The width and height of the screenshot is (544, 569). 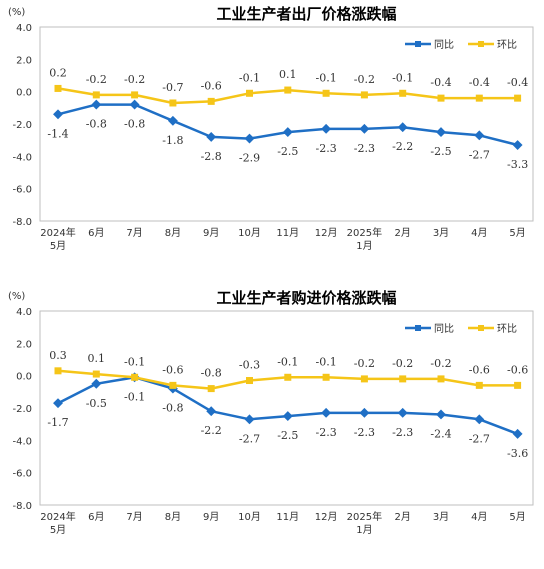 What do you see at coordinates (306, 14) in the screenshot?
I see `chart-title: 工业生产者出厂价格涨跌幅` at bounding box center [306, 14].